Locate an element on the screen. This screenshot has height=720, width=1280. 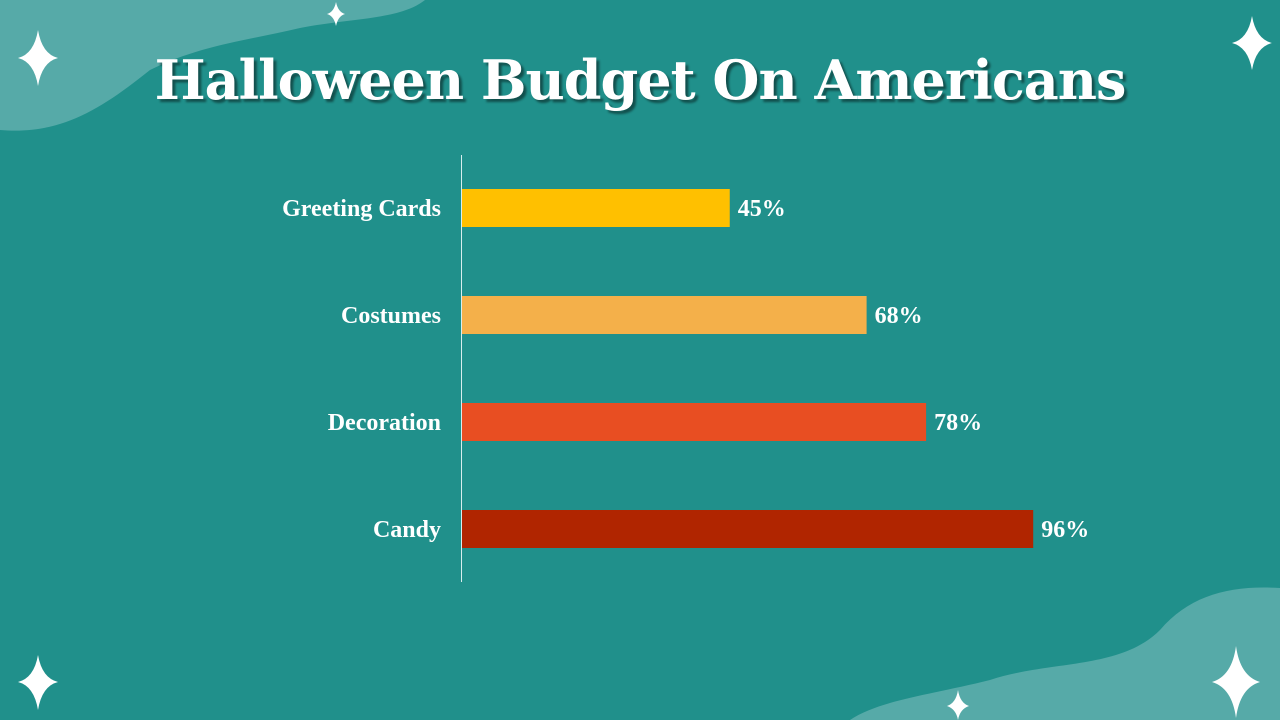
value-label: 96% is located at coordinates (1065, 530).